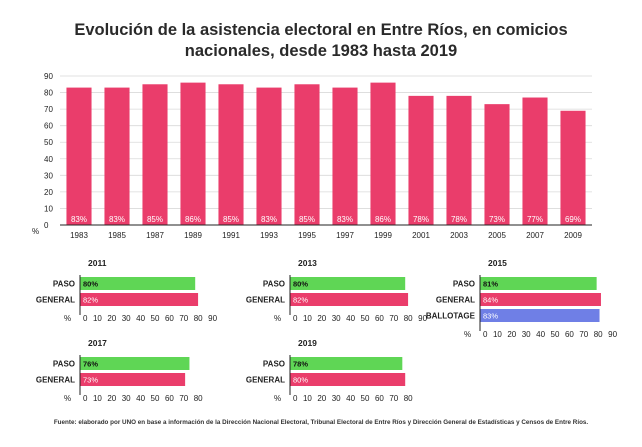 Image resolution: width=642 pixels, height=447 pixels. What do you see at coordinates (451, 316) in the screenshot?
I see `category-label: BALLOTAGE` at bounding box center [451, 316].